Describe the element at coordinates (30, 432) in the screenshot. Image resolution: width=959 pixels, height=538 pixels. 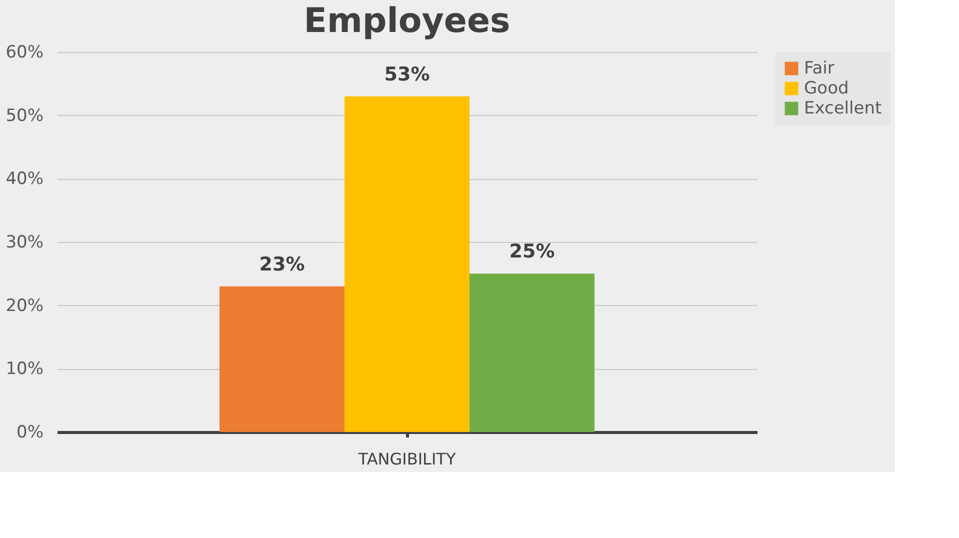
I see `y-tick-label: 0%` at that location.